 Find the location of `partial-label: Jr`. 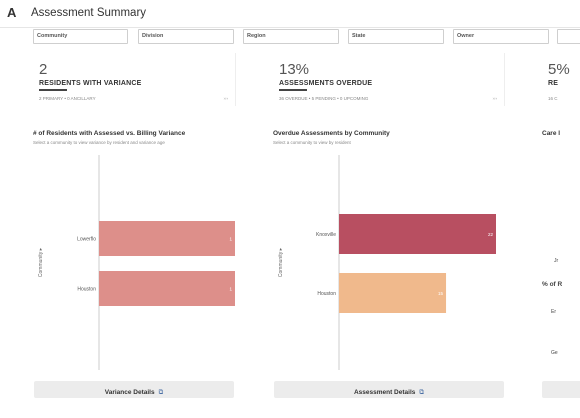

partial-label: Jr is located at coordinates (556, 261).